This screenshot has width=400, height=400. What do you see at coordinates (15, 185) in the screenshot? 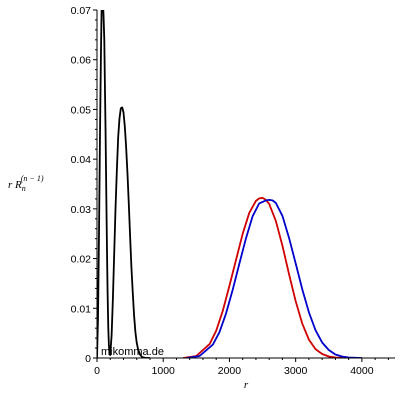
I see `y-axis-label-main: r R` at bounding box center [15, 185].